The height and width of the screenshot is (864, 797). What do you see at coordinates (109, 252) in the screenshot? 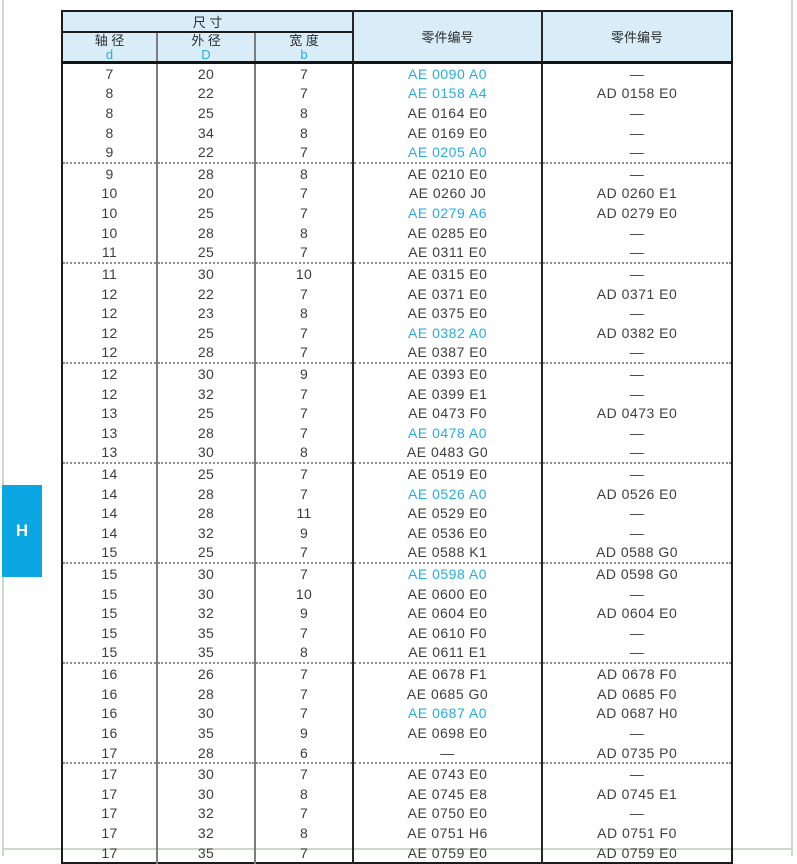
I see `cell-shaft-diameter: 11` at bounding box center [109, 252].